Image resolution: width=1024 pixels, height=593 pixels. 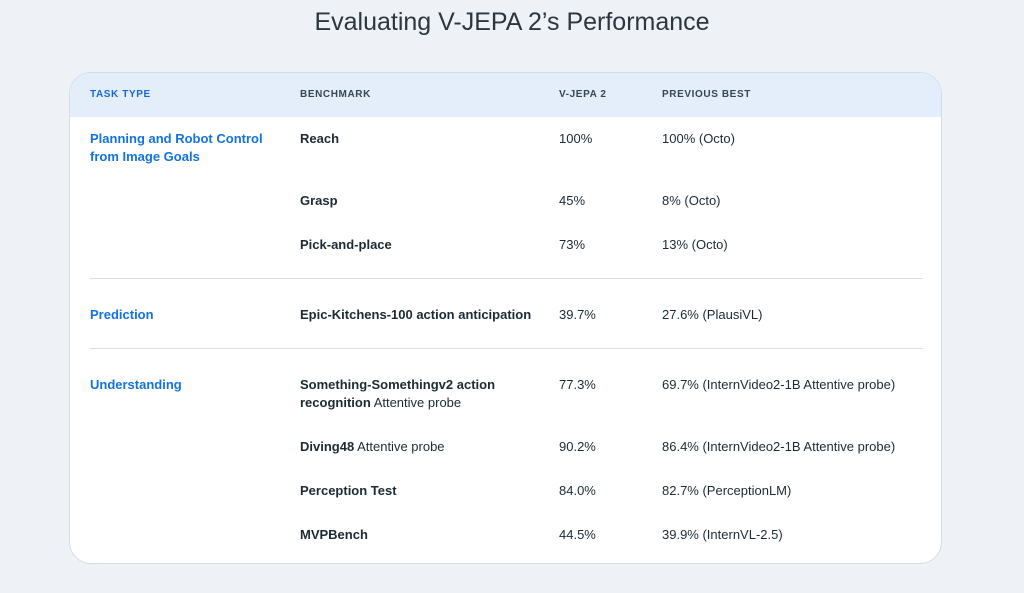 I want to click on previous-best-score: 86.4% (InternVideo2-1B Attentive probe), so click(x=779, y=446).